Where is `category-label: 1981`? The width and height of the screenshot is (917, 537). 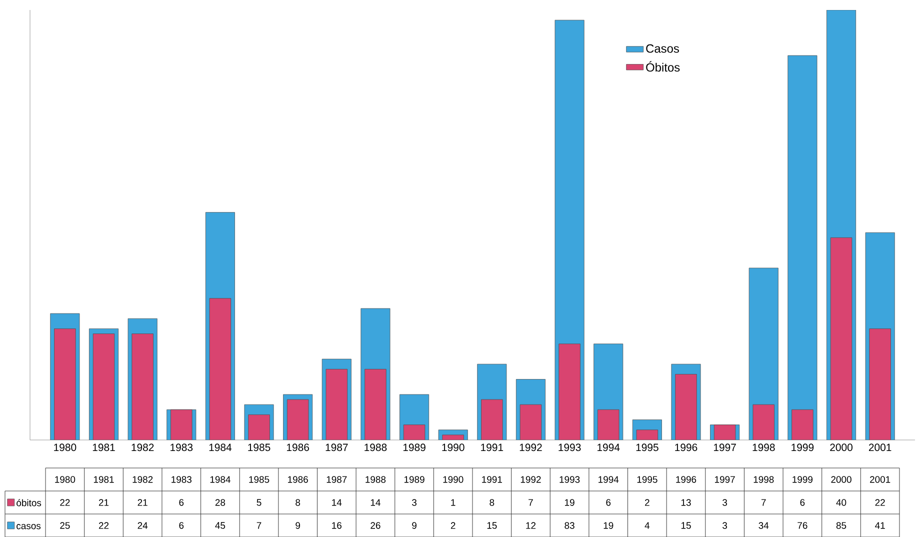
category-label: 1981 is located at coordinates (104, 479).